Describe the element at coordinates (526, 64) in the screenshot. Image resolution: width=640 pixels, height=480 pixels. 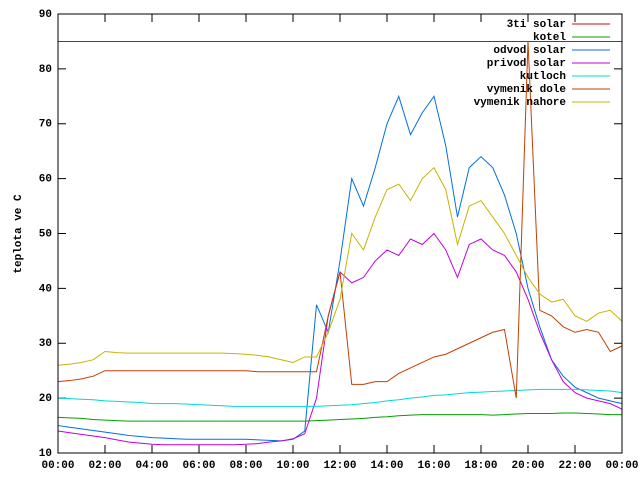
I see `legend-label: privod solar` at that location.